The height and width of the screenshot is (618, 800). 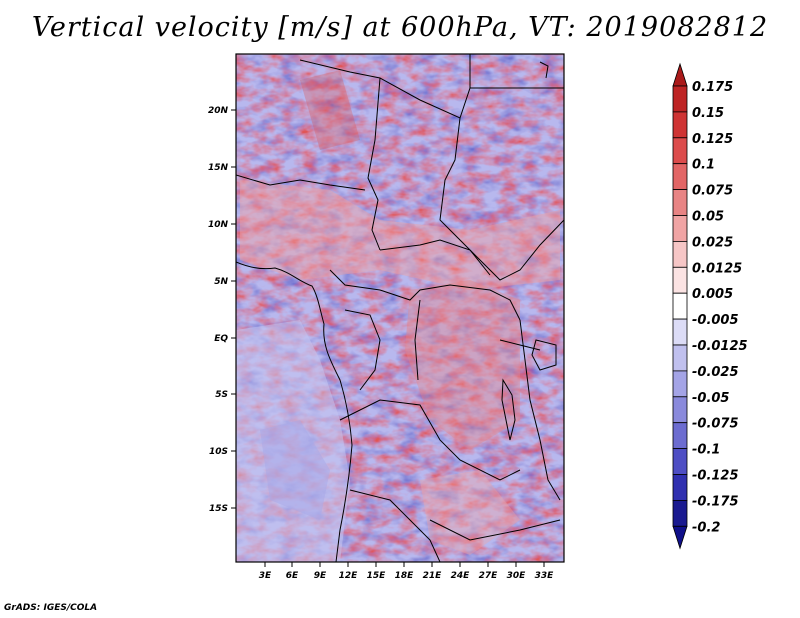 What do you see at coordinates (218, 509) in the screenshot?
I see `lat-label: 15S` at bounding box center [218, 509].